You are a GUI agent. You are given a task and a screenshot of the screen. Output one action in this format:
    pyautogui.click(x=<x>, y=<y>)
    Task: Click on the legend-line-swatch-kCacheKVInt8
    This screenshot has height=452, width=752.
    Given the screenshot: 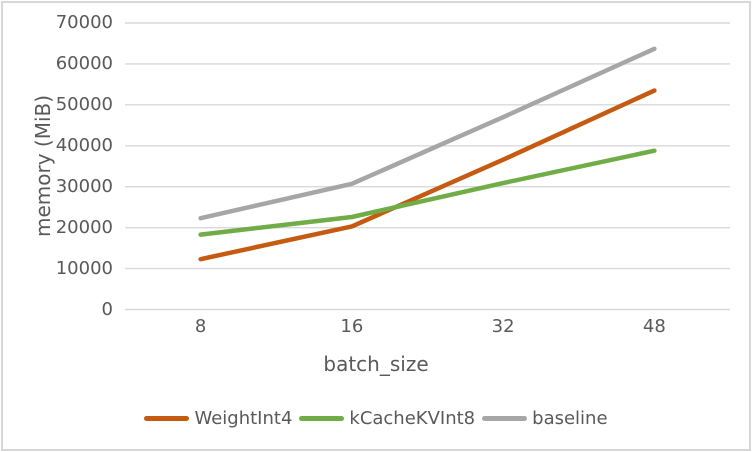 What is the action you would take?
    pyautogui.click(x=322, y=418)
    